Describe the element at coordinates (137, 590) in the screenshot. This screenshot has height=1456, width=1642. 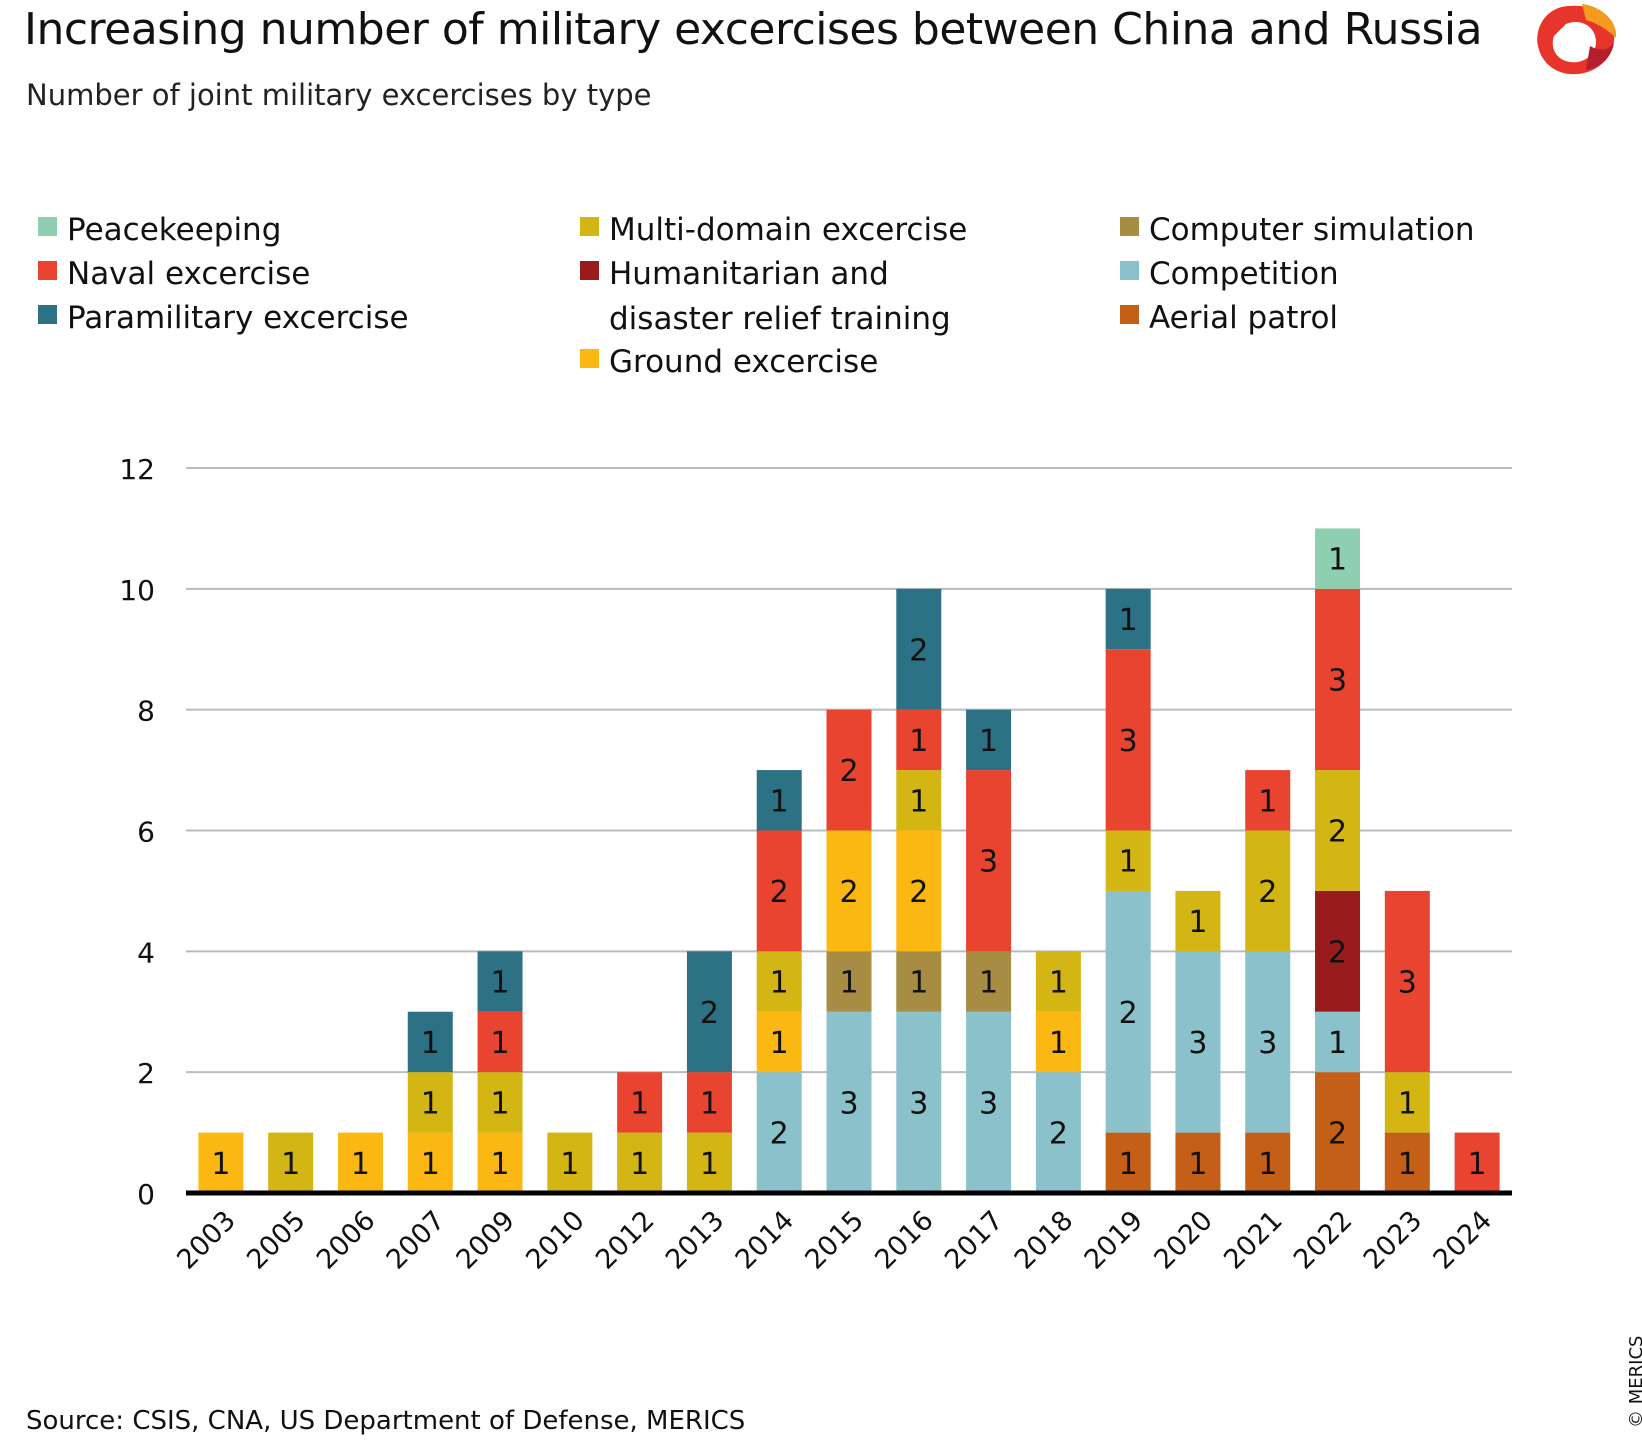
I see `y-tick-label: 10` at that location.